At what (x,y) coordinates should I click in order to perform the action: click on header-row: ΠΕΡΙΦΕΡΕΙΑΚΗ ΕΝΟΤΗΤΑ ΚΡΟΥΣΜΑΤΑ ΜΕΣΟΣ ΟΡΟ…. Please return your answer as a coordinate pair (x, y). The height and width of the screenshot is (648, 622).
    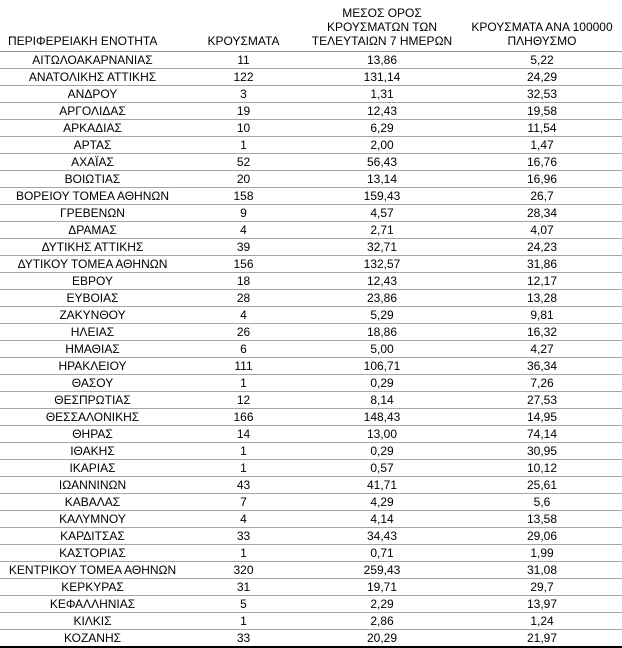
    Looking at the image, I should click on (311, 26).